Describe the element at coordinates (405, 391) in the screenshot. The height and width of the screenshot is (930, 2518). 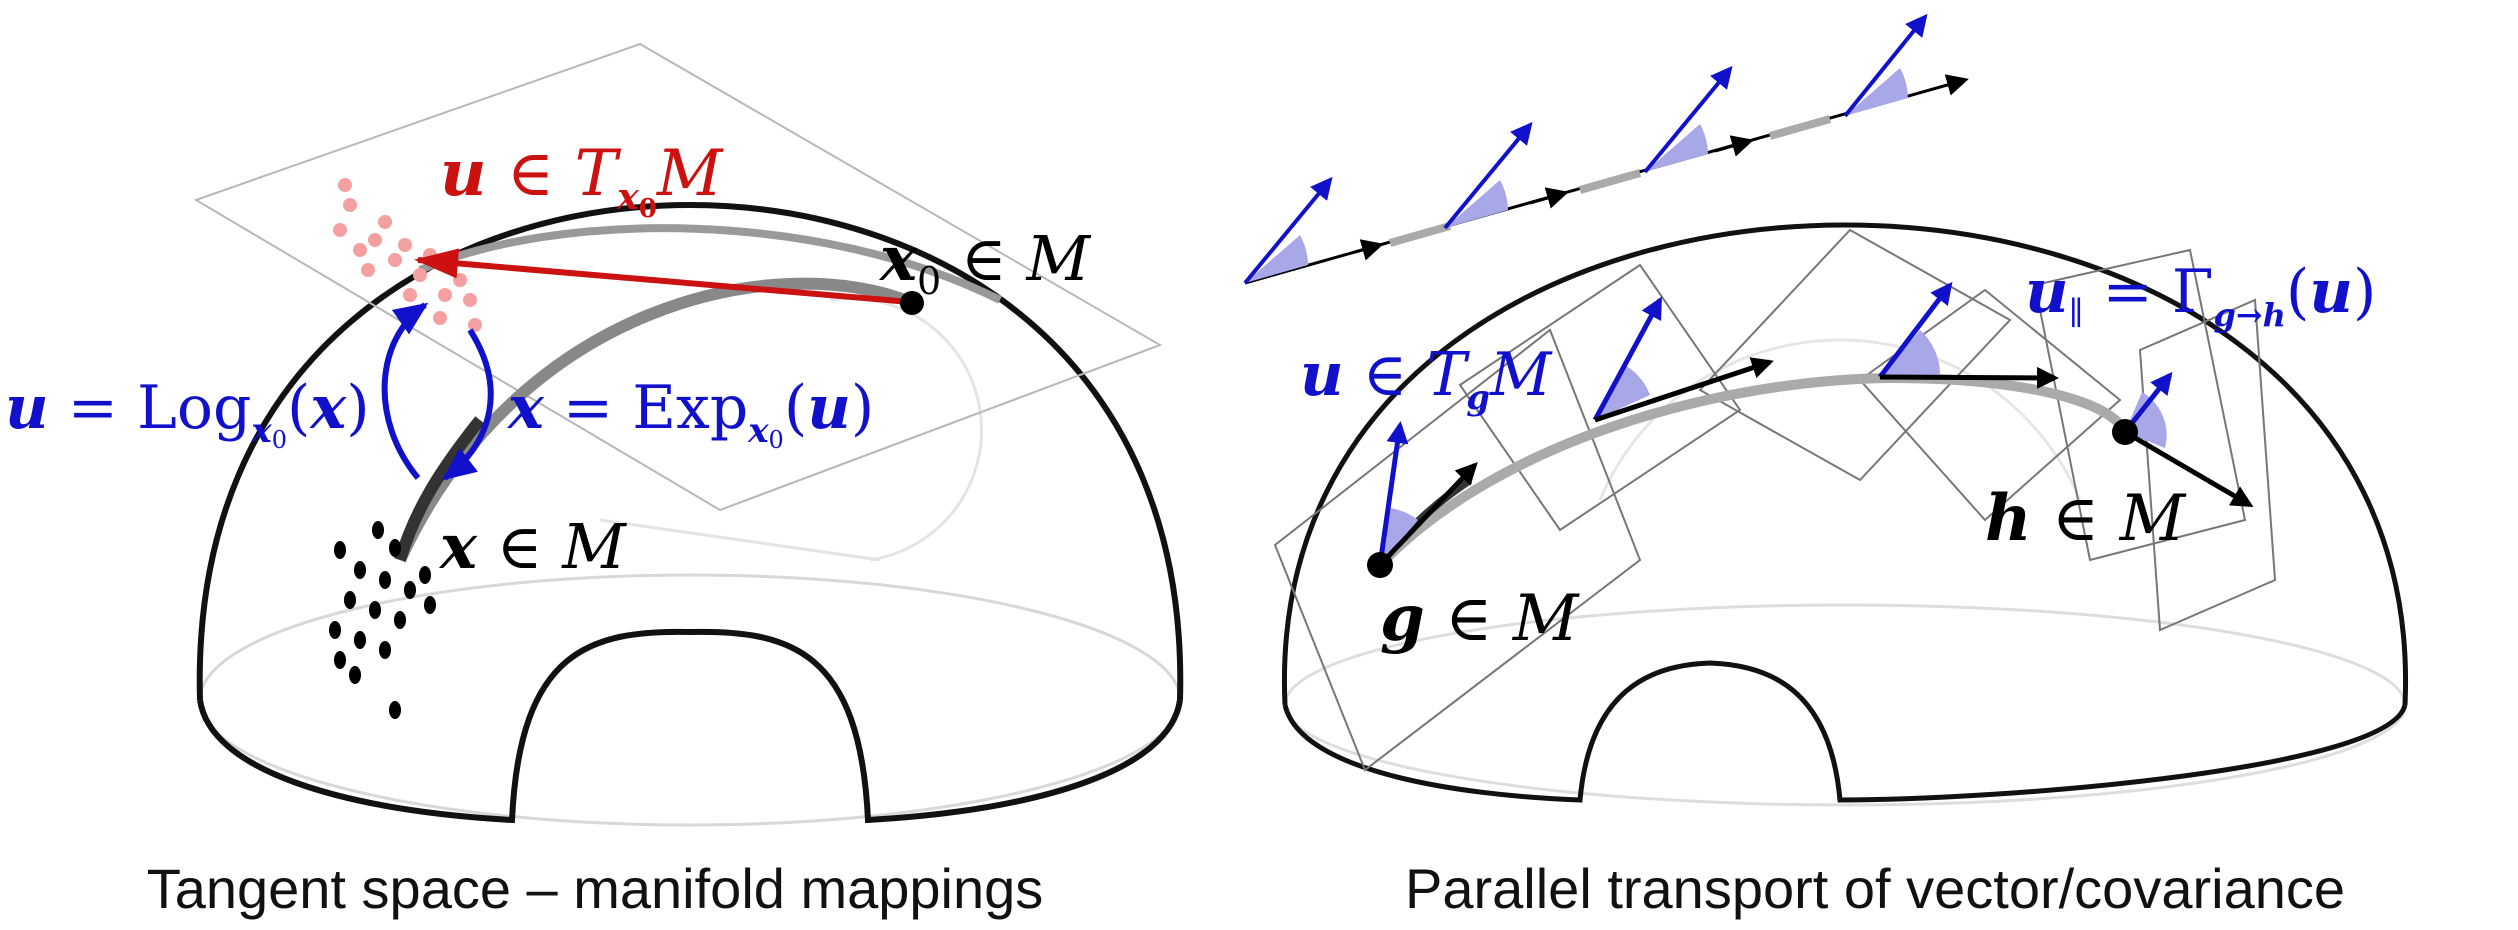
I see `log-map-arrow-icon` at that location.